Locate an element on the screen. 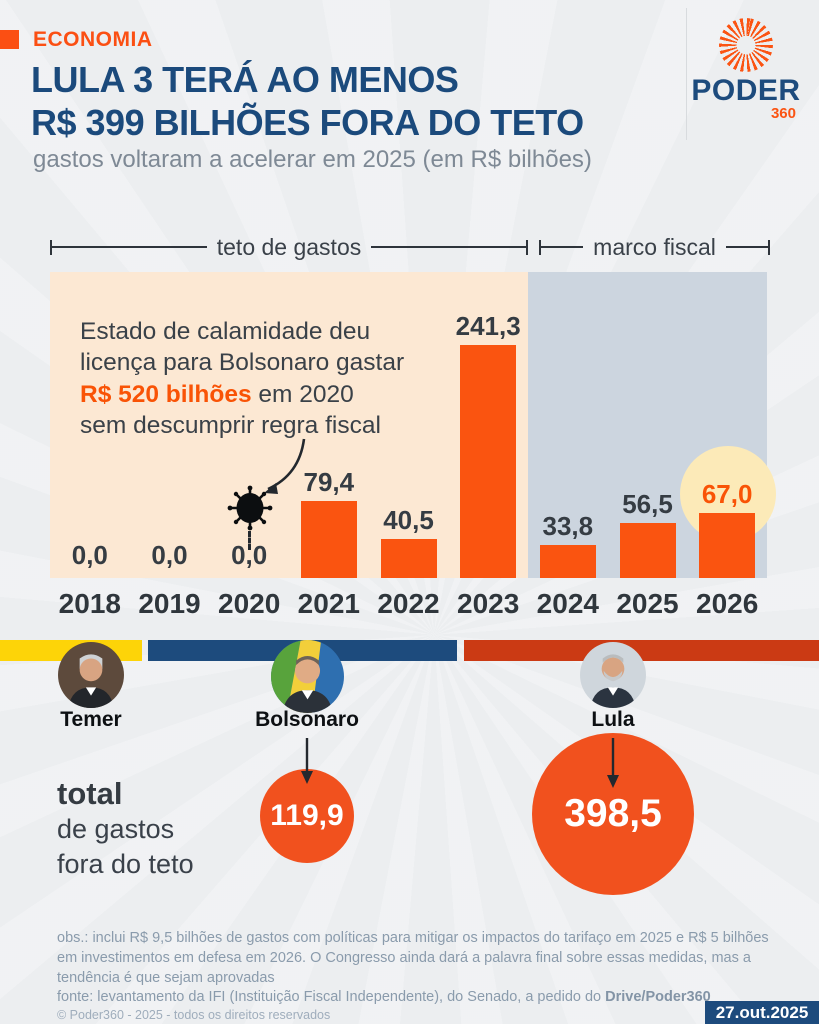 The height and width of the screenshot is (1024, 819). temer-photo is located at coordinates (91, 675).